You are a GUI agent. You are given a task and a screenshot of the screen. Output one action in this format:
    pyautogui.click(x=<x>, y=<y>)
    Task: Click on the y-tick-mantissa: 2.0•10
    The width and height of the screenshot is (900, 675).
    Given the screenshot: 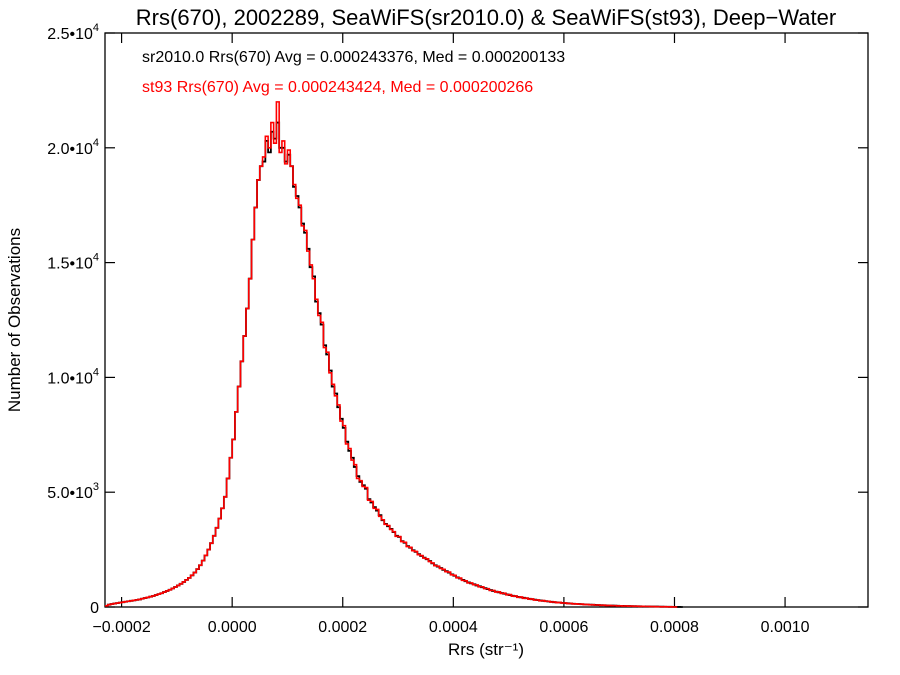 What is the action you would take?
    pyautogui.click(x=70, y=149)
    